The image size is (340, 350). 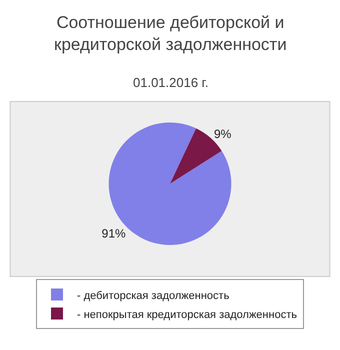 What do you see at coordinates (170, 82) in the screenshot?
I see `chart-subtitle: 01.01.2016 г.` at bounding box center [170, 82].